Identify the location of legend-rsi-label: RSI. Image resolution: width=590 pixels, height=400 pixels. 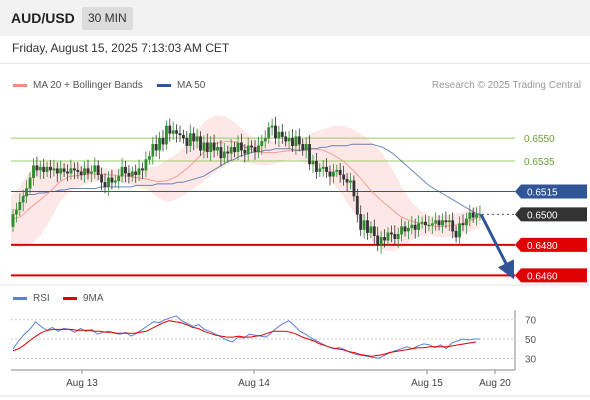
(41, 298).